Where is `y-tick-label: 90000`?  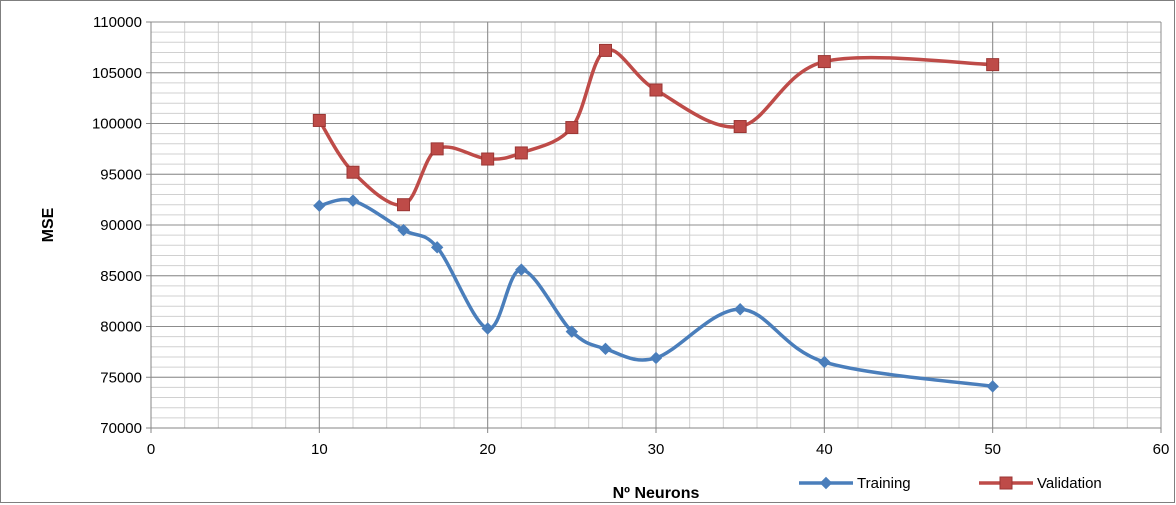 y-tick-label: 90000 is located at coordinates (121, 225).